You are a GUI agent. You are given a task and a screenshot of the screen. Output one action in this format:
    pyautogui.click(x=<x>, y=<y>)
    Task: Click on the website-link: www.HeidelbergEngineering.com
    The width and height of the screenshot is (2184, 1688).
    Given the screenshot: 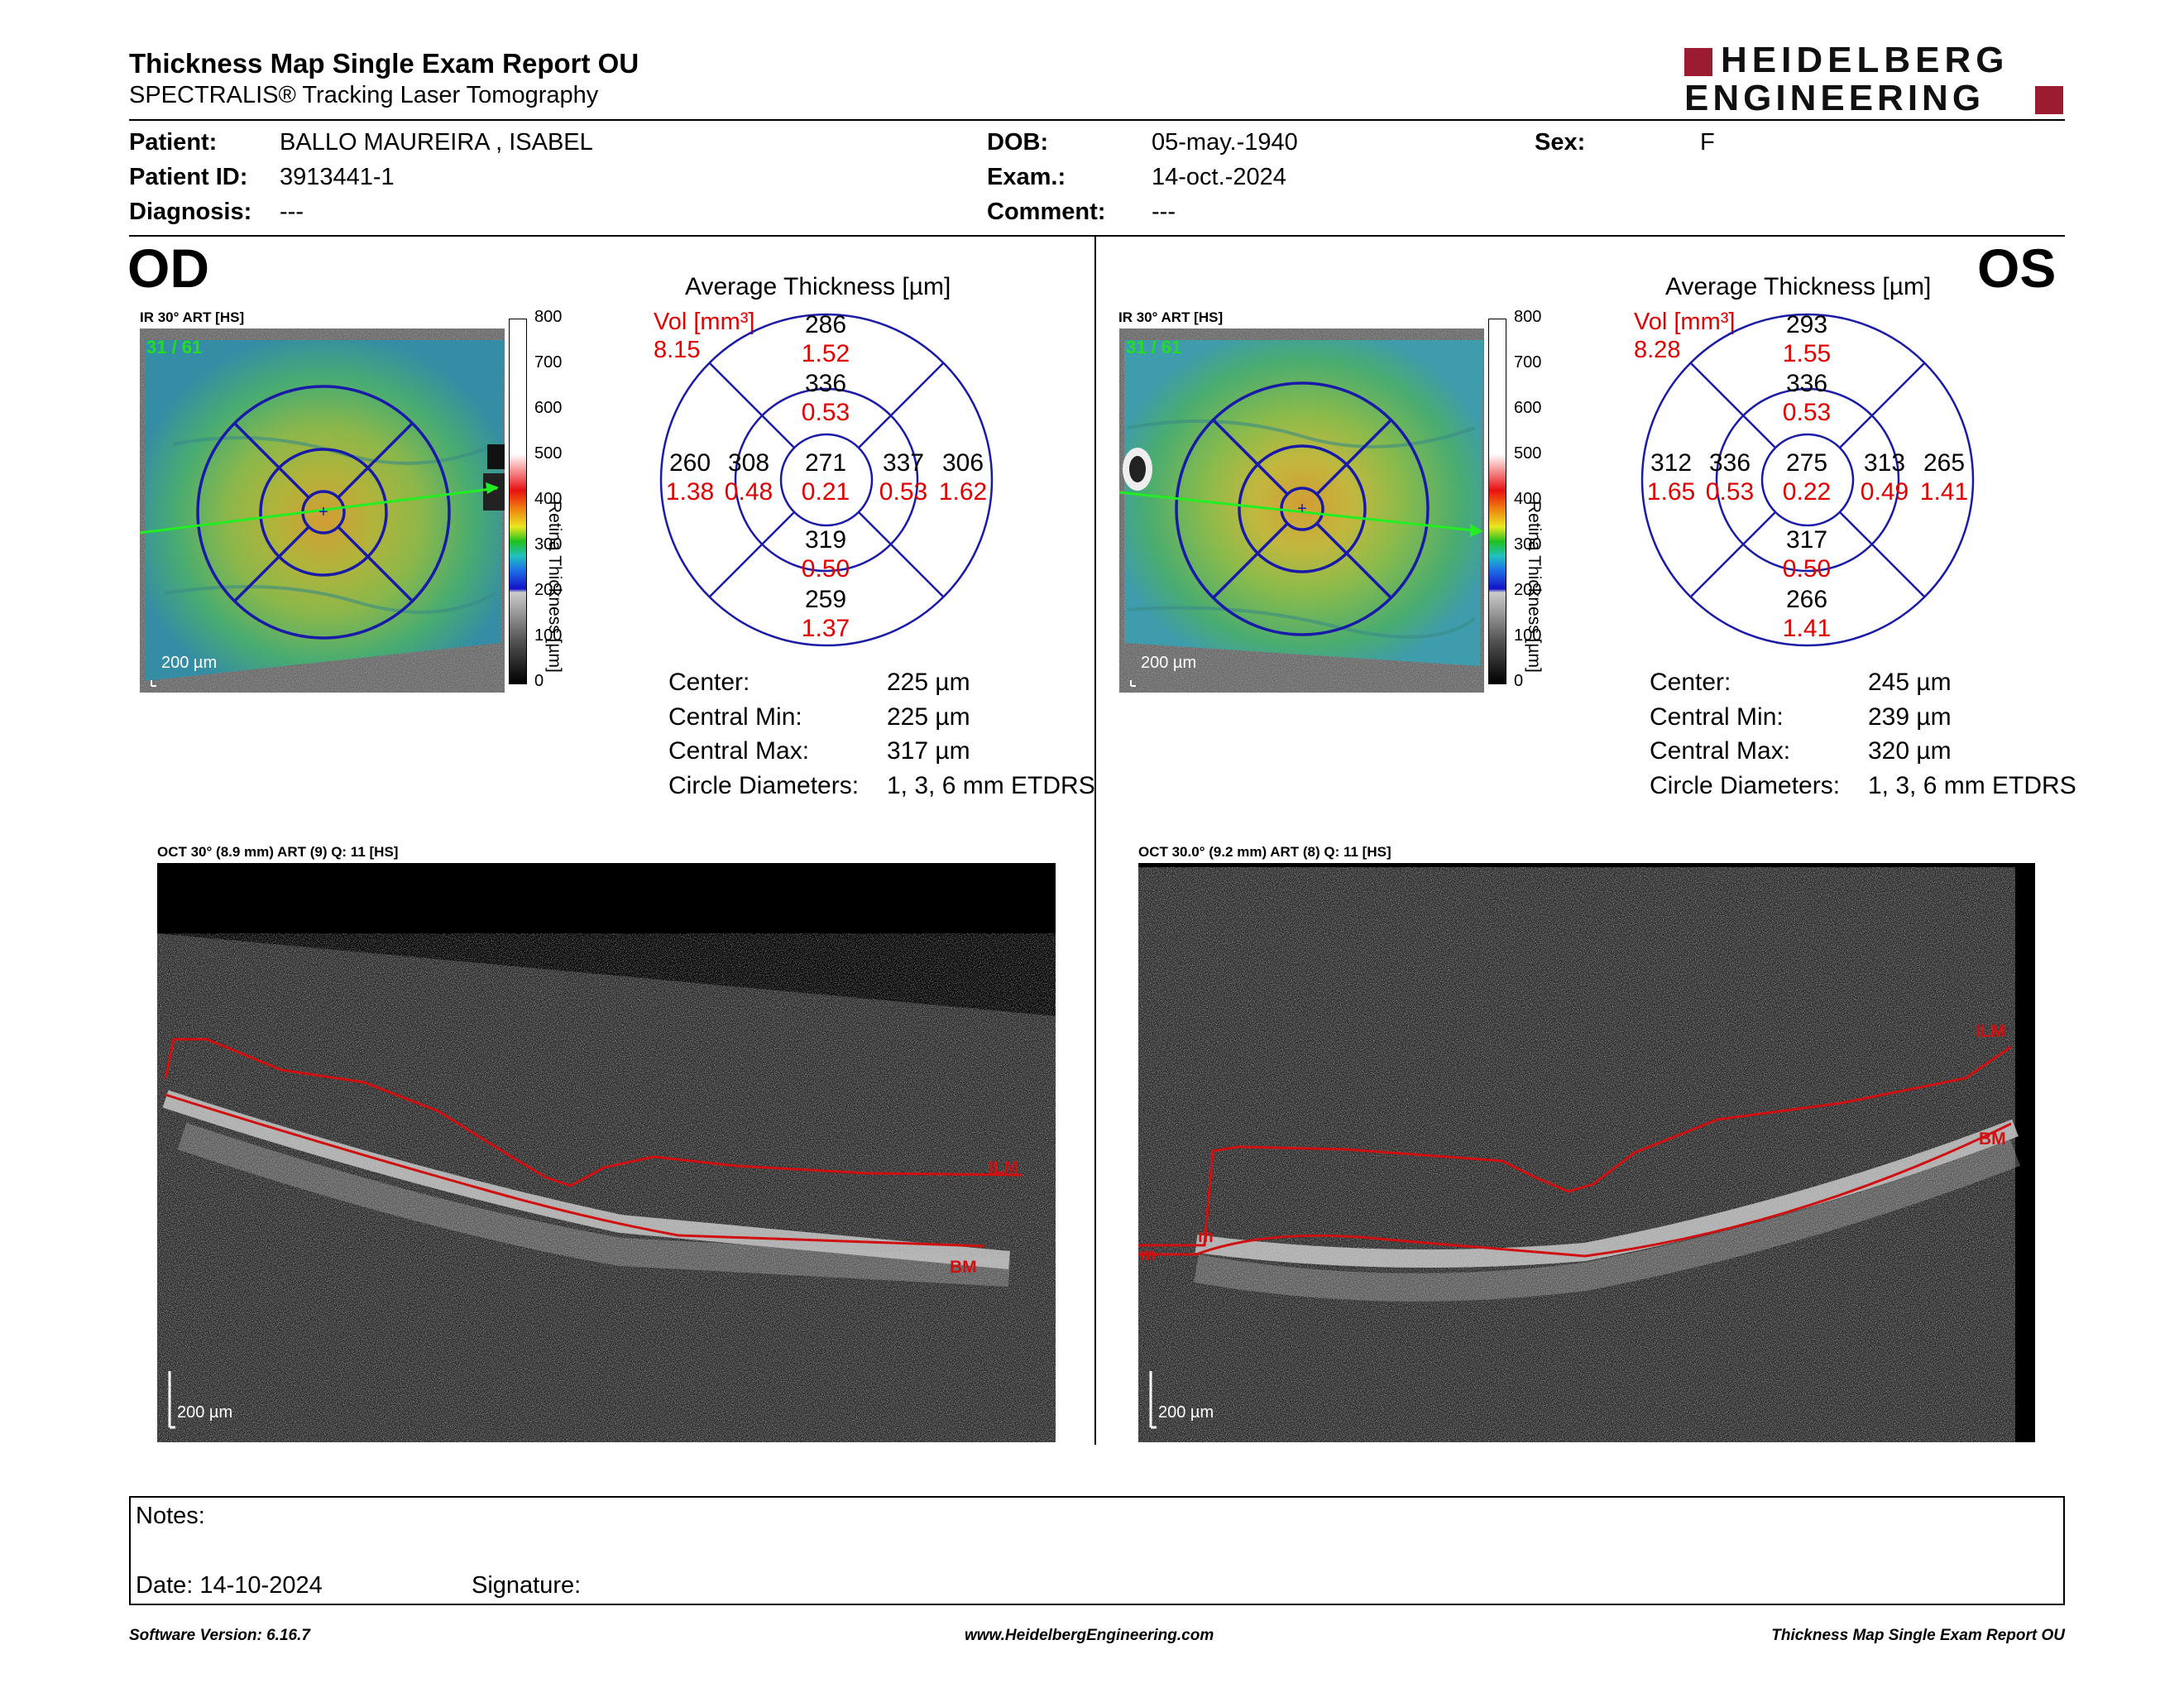 What is the action you would take?
    pyautogui.click(x=1089, y=1635)
    